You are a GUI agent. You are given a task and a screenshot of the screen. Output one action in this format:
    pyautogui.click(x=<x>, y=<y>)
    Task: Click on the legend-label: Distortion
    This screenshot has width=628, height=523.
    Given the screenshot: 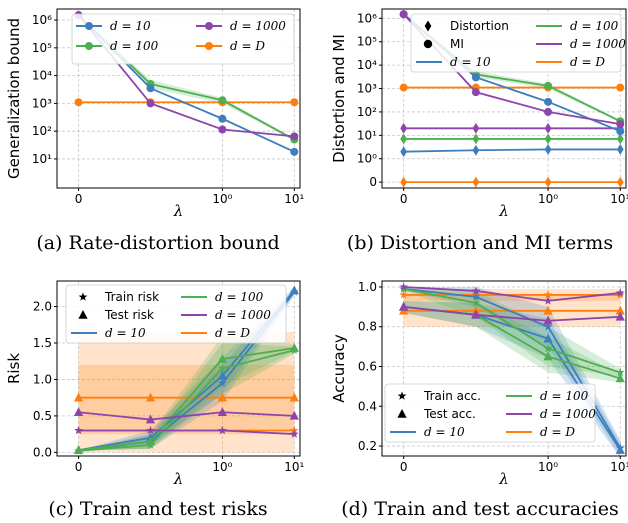 What is the action you would take?
    pyautogui.click(x=479, y=26)
    